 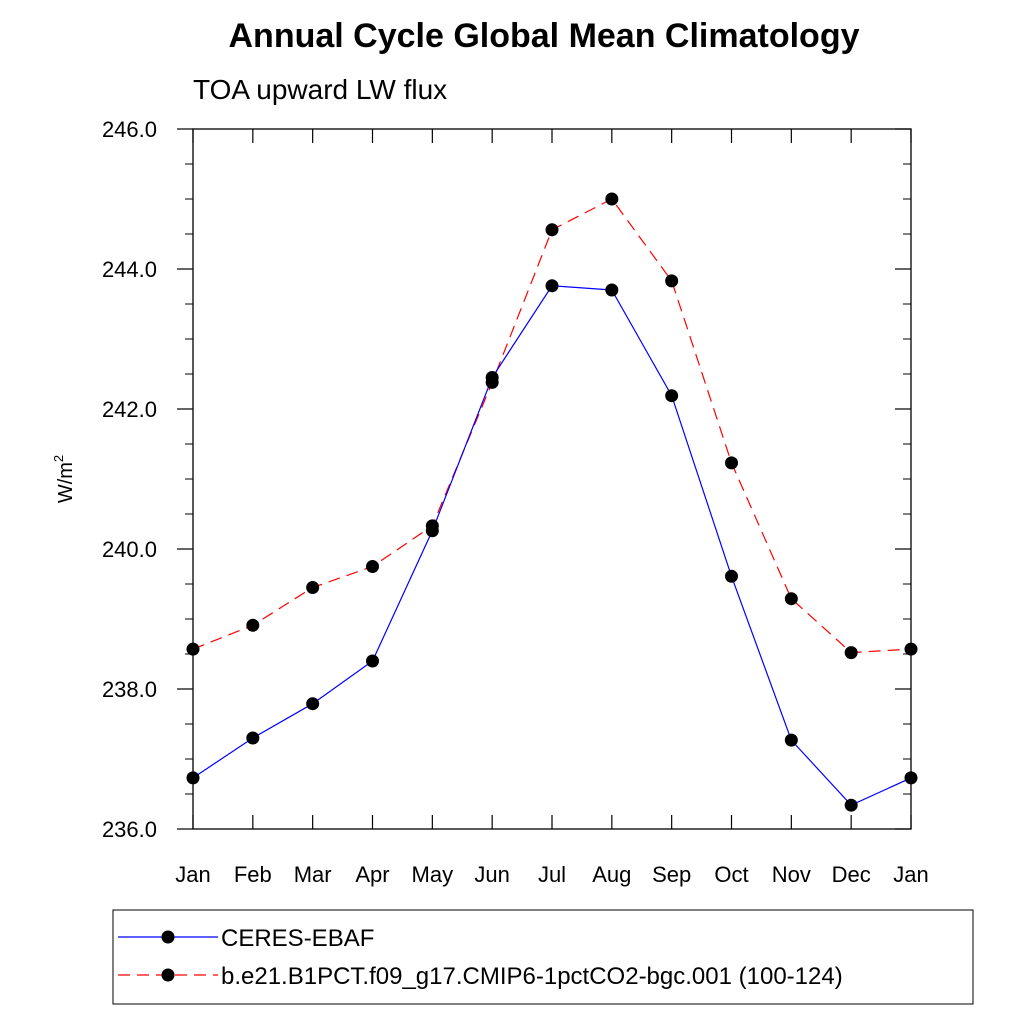 What do you see at coordinates (552, 874) in the screenshot?
I see `x-tick-label: Jul` at bounding box center [552, 874].